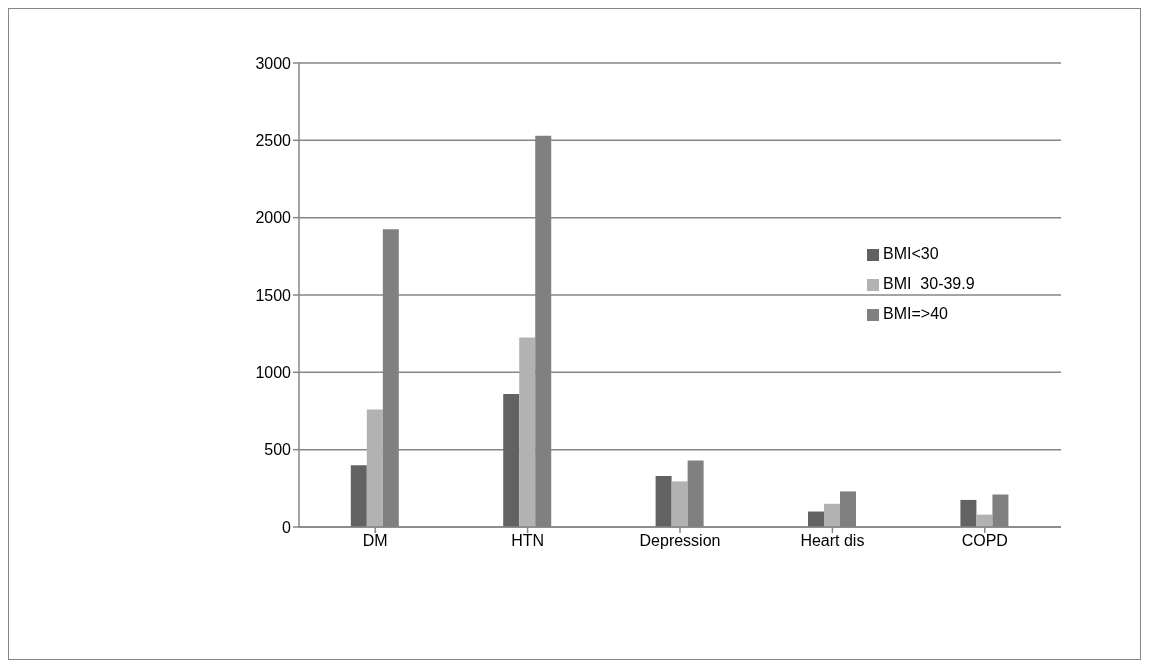  What do you see at coordinates (287, 527) in the screenshot?
I see `y-tick-label: 0` at bounding box center [287, 527].